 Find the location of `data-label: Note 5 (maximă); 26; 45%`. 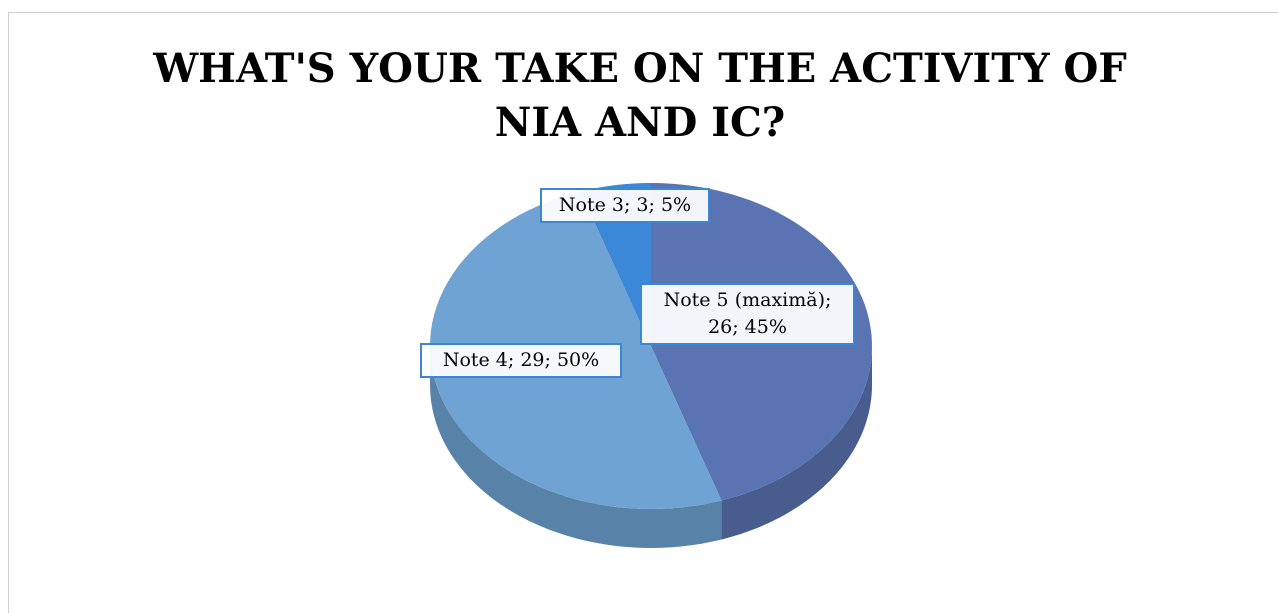

data-label: Note 5 (maximă); 26; 45% is located at coordinates (747, 314).